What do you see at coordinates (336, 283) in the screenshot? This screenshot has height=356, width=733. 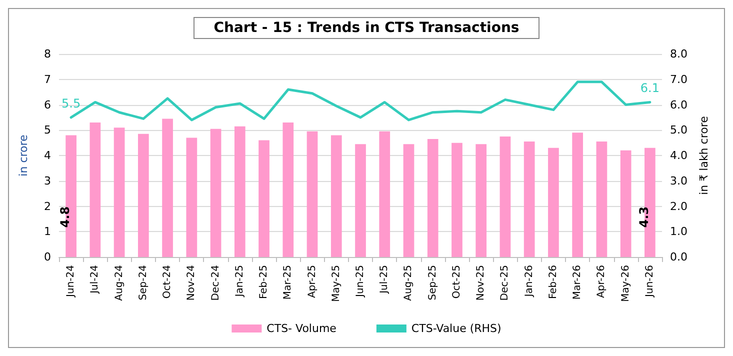 I see `x-tick-label: May-25` at bounding box center [336, 283].